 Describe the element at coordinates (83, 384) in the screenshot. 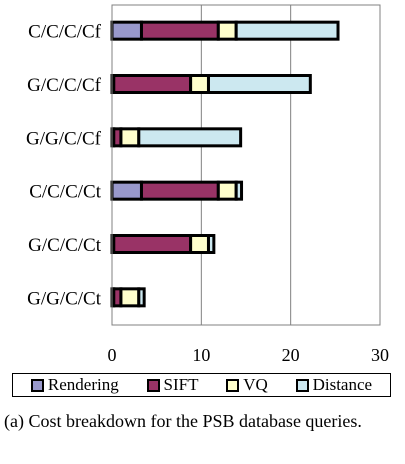

I see `legend-label: Rendering` at that location.